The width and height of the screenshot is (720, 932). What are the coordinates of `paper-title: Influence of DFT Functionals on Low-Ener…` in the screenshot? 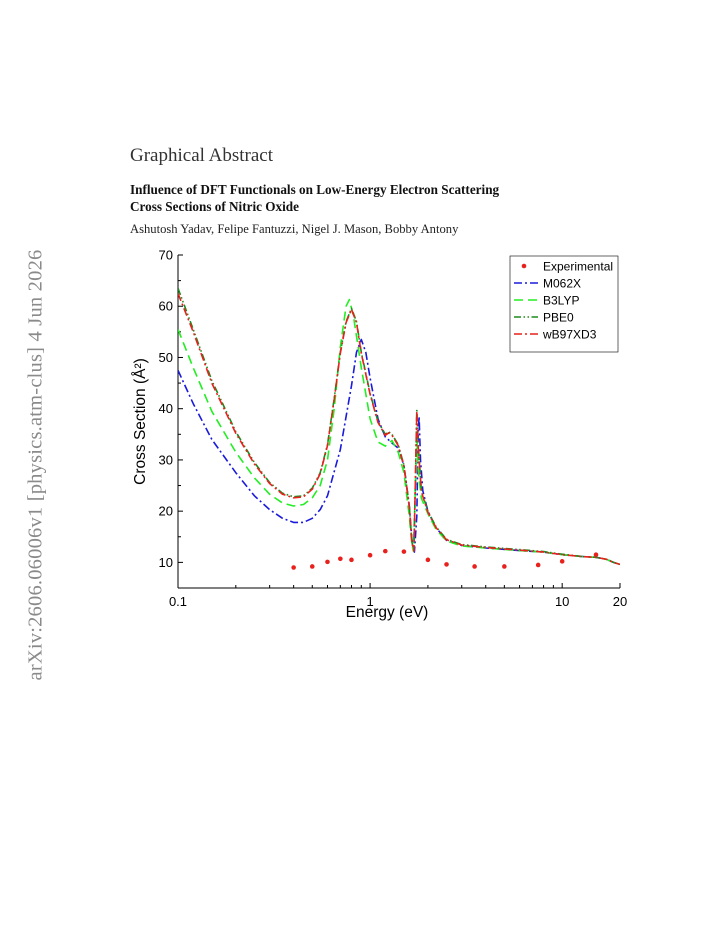 It's located at (390, 198).